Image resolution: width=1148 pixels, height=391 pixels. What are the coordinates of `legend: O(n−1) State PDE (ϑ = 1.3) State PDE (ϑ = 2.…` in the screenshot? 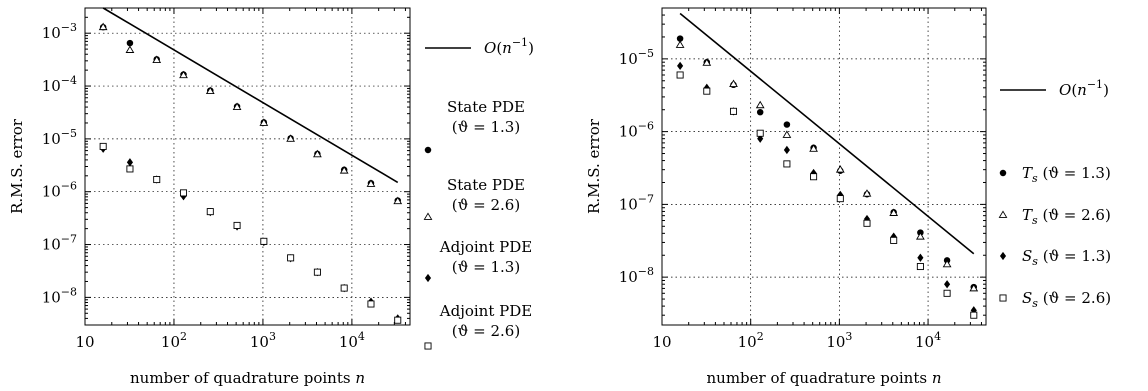 It's located at (478, 193).